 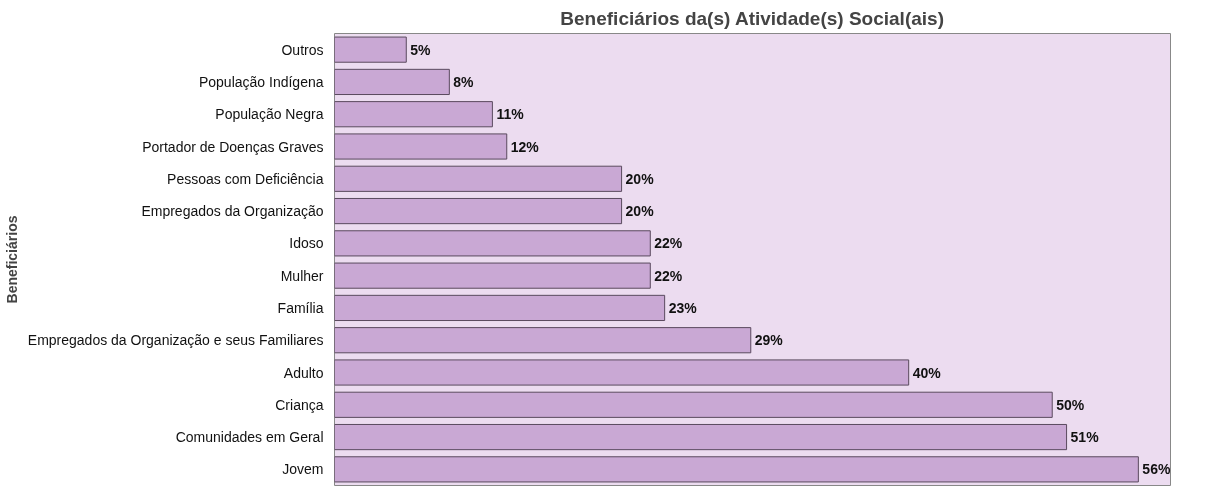 What do you see at coordinates (306, 243) in the screenshot?
I see `y-tick-label: Idoso` at bounding box center [306, 243].